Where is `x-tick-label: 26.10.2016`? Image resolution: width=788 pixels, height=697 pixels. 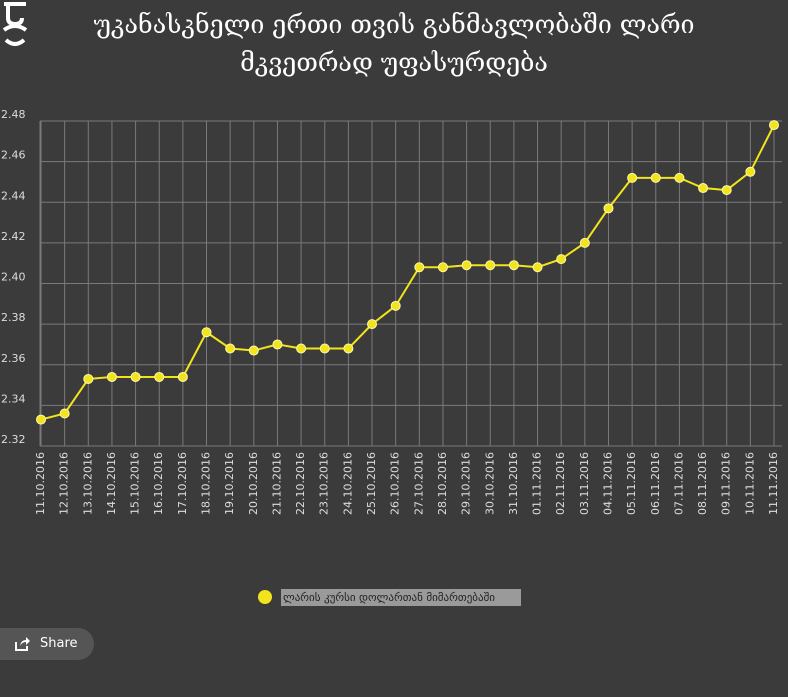
x-tick-label: 26.10.2016 is located at coordinates (395, 483).